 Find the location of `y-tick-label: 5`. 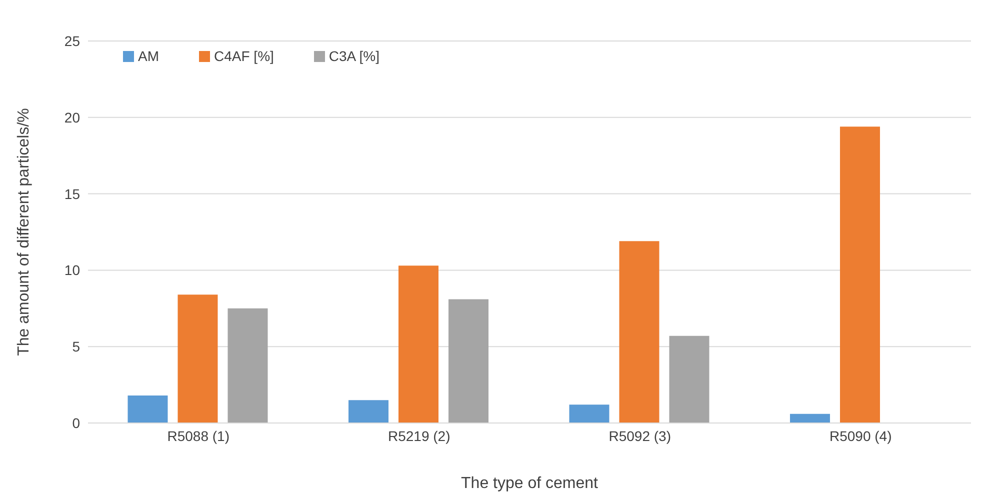

y-tick-label: 5 is located at coordinates (76, 346).